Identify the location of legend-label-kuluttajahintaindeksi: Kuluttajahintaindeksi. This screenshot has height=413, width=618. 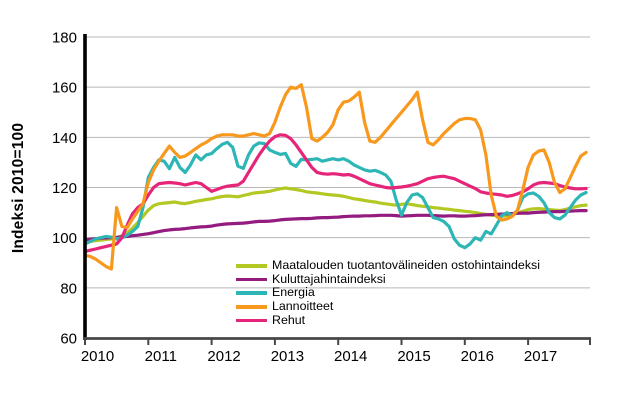
(329, 278).